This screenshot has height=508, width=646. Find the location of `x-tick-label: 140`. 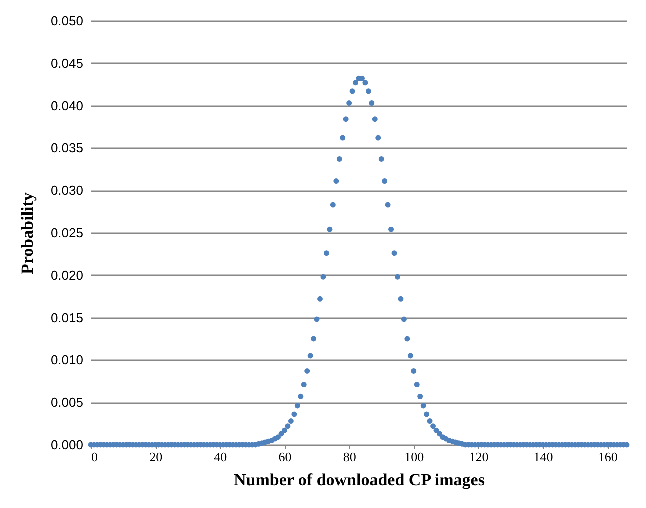

x-tick-label: 140 is located at coordinates (544, 457).